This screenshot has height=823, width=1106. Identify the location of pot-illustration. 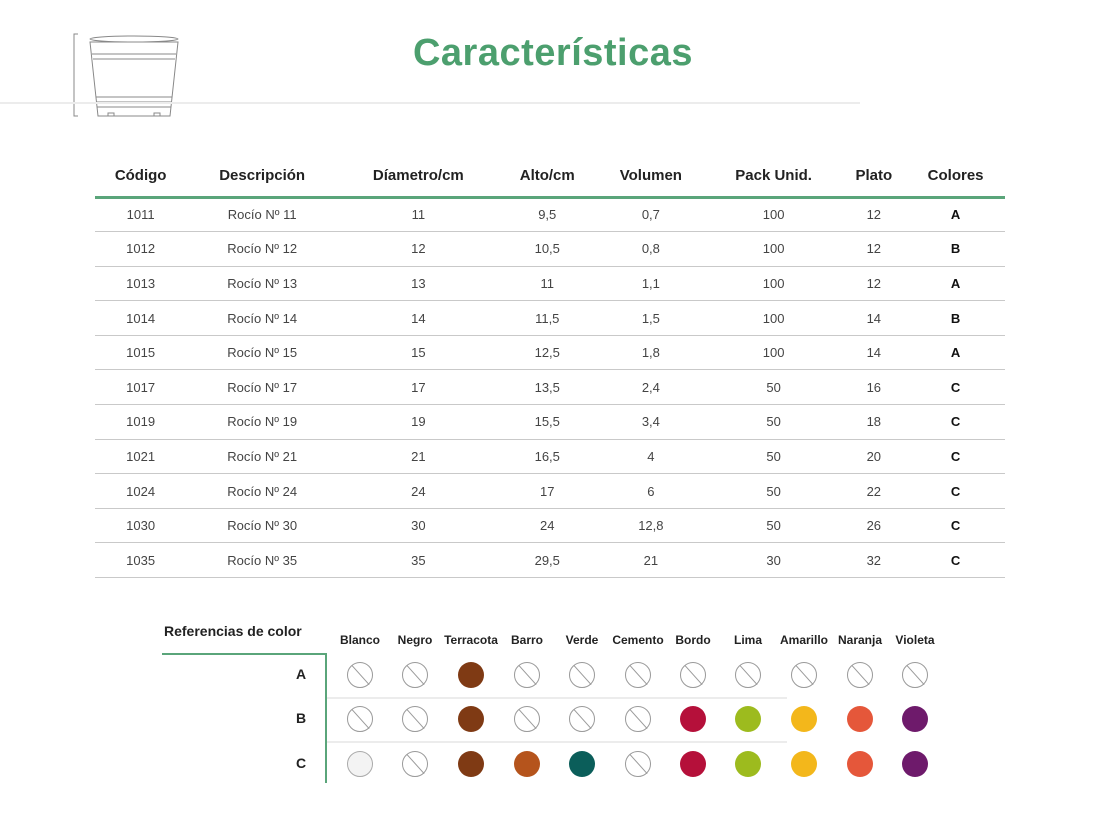
(132, 78).